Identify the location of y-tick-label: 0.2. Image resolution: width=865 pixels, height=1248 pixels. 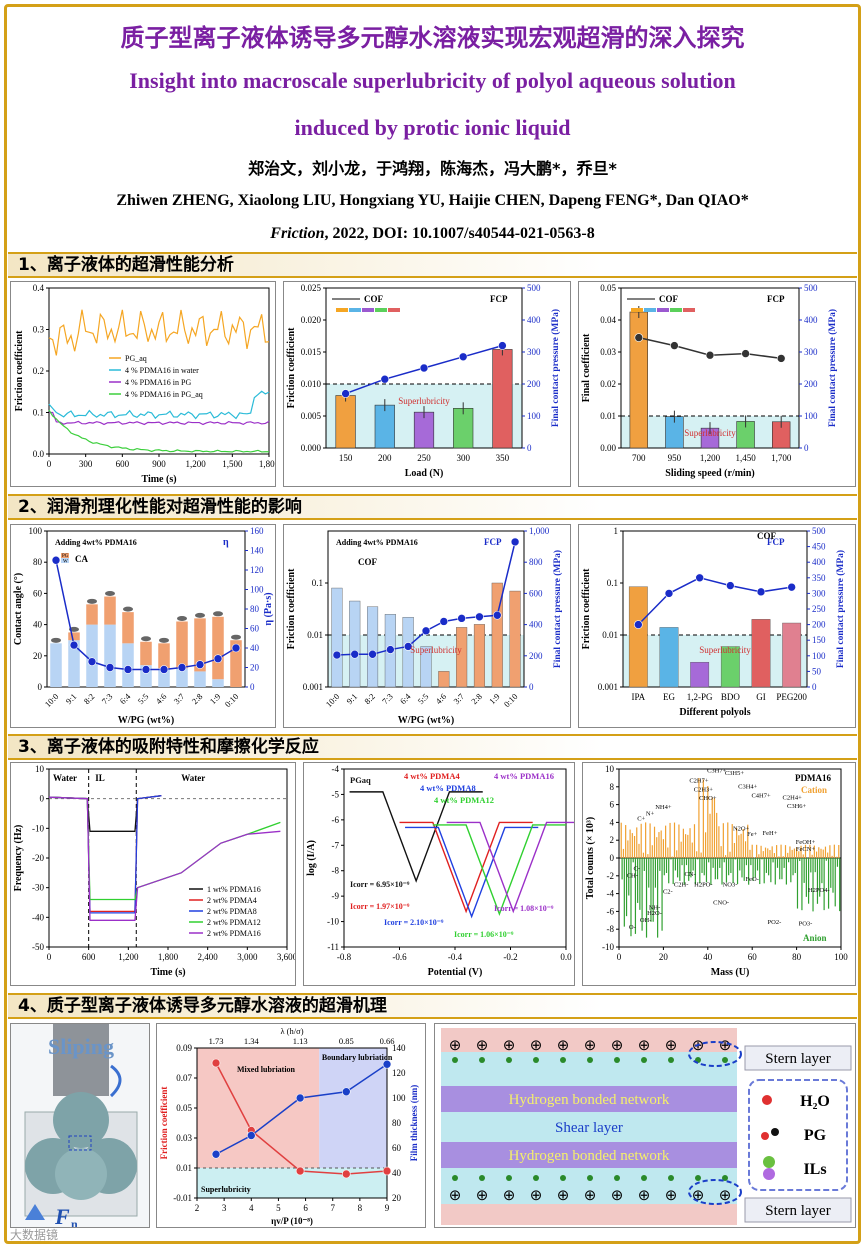
(38, 371).